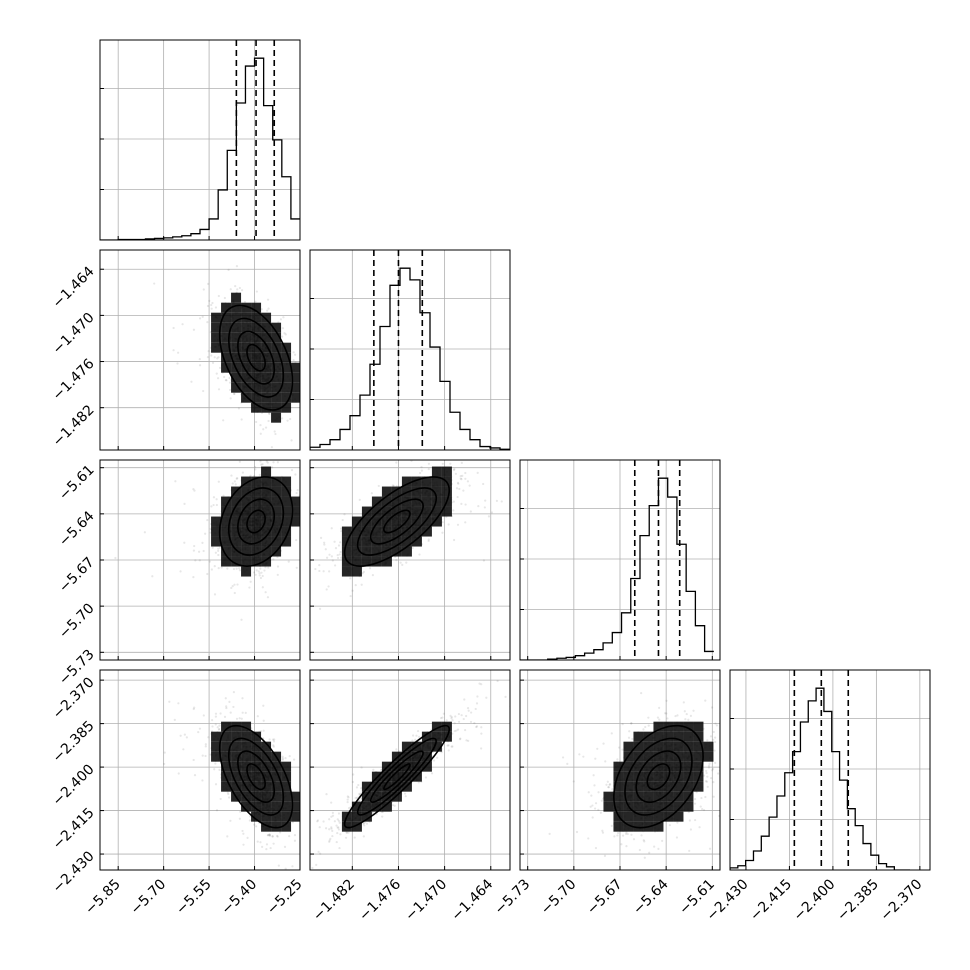 This screenshot has height=970, width=970. Describe the element at coordinates (214, 350) in the screenshot. I see `panel-content` at that location.